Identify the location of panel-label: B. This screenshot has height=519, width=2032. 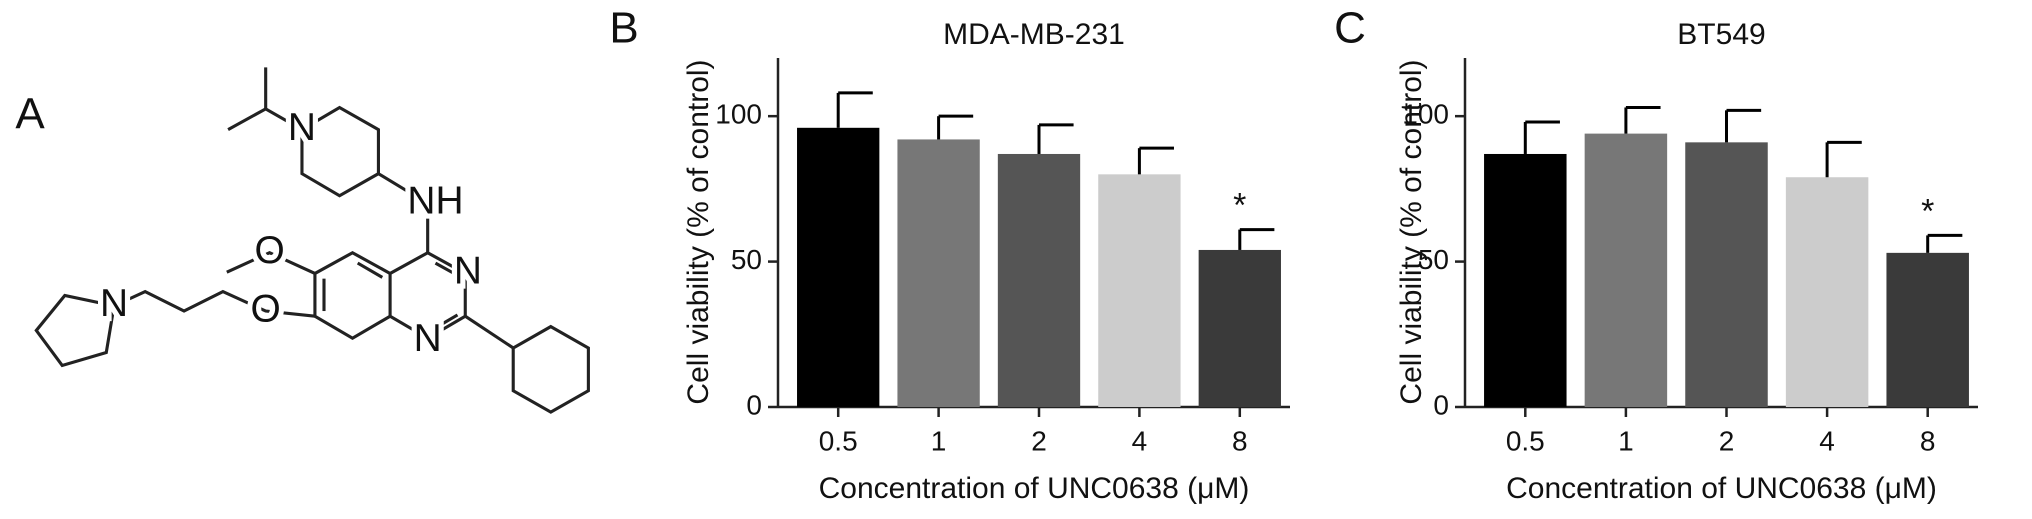
(623, 28).